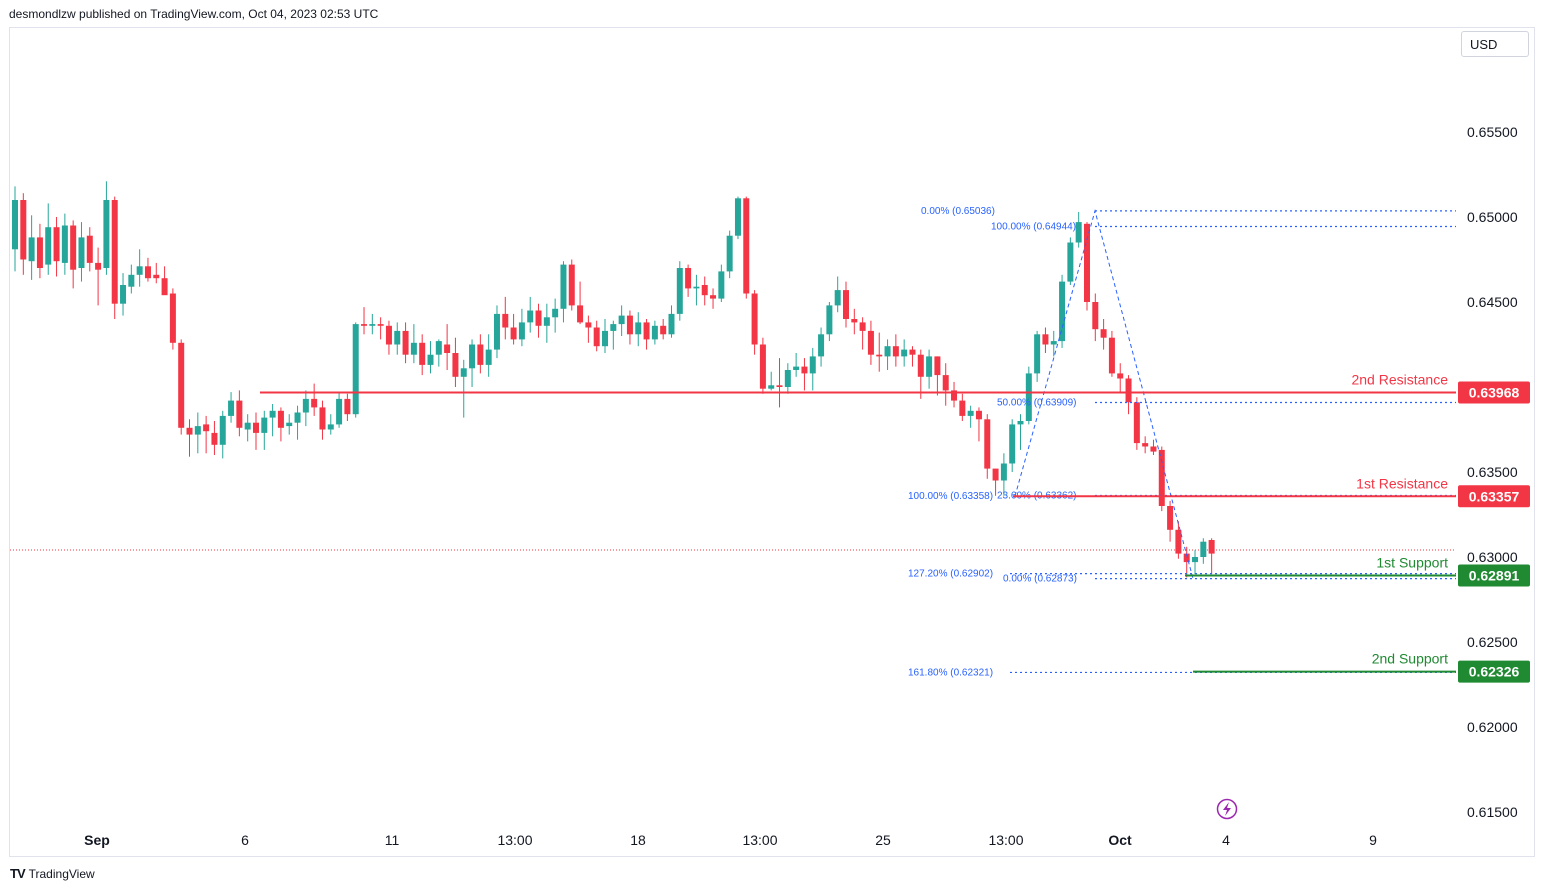 This screenshot has width=1545, height=893. Describe the element at coordinates (1492, 642) in the screenshot. I see `y-tick-label: 0.62500` at that location.